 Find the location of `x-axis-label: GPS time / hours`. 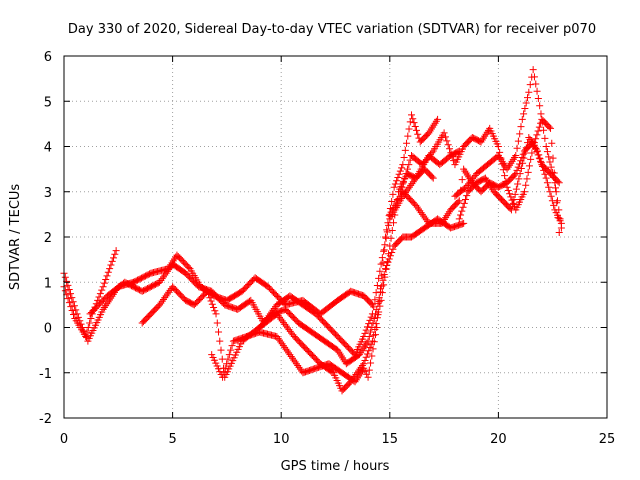

x-axis-label: GPS time / hours is located at coordinates (335, 466).